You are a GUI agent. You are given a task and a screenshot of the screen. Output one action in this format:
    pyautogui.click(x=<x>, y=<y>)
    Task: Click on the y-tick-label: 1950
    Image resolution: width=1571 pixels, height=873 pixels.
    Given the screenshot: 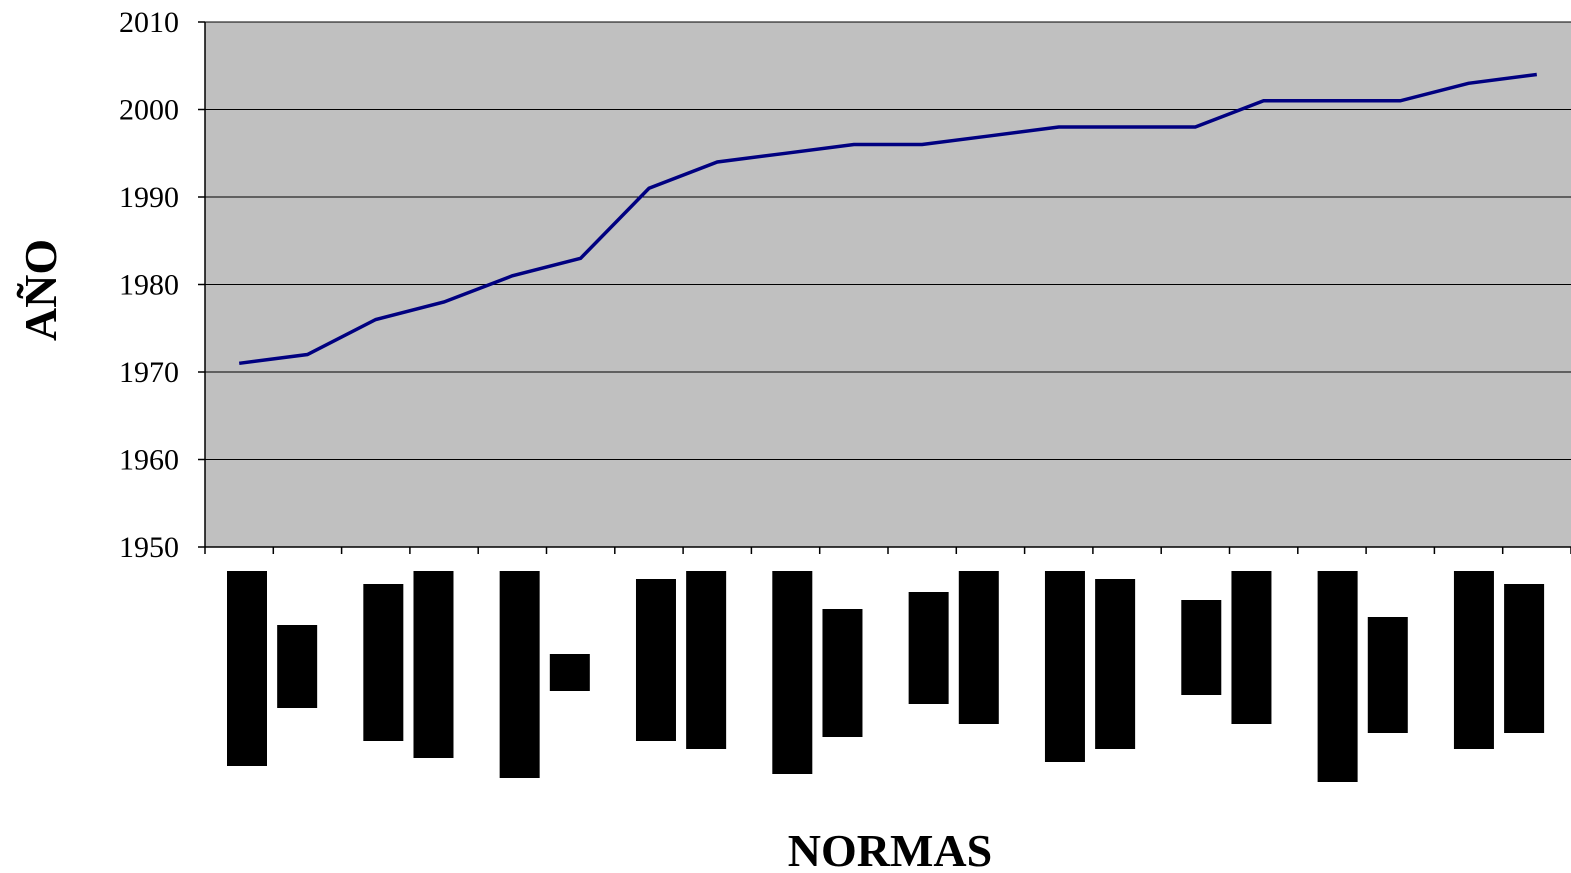 What is the action you would take?
    pyautogui.click(x=149, y=547)
    